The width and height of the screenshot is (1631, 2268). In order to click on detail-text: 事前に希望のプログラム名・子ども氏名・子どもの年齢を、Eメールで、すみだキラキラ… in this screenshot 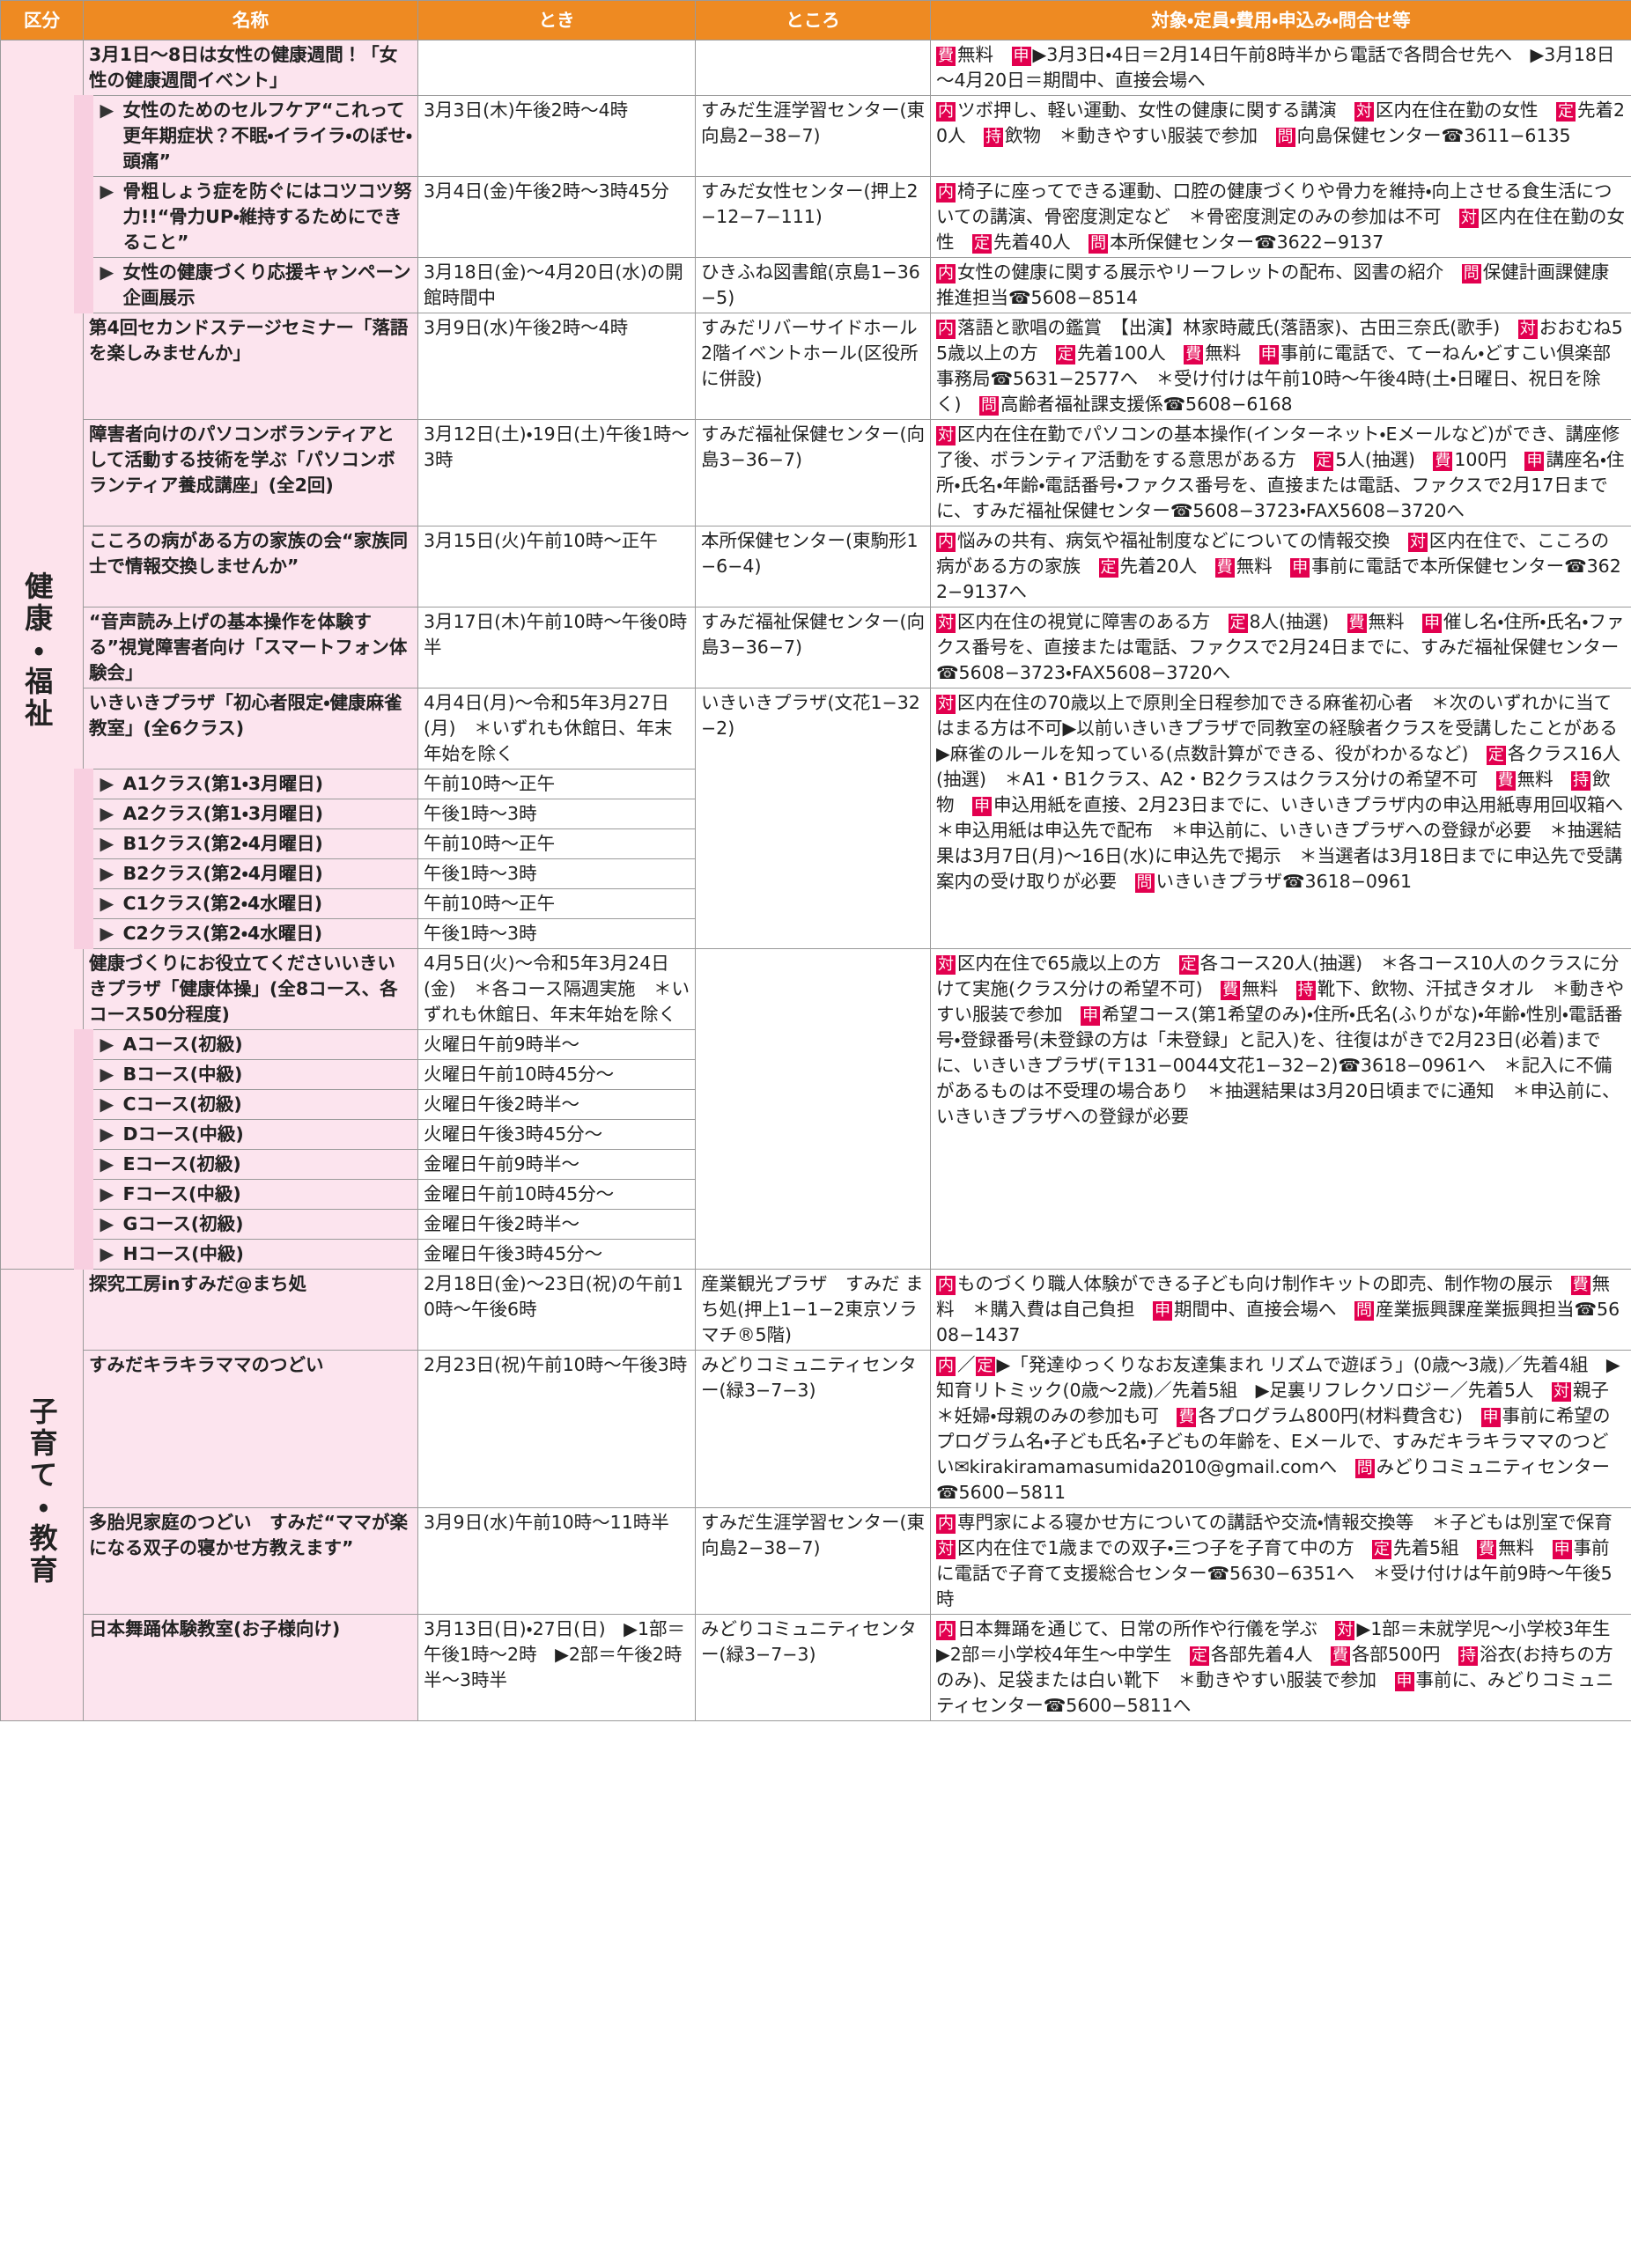, I will do `click(1273, 1441)`.